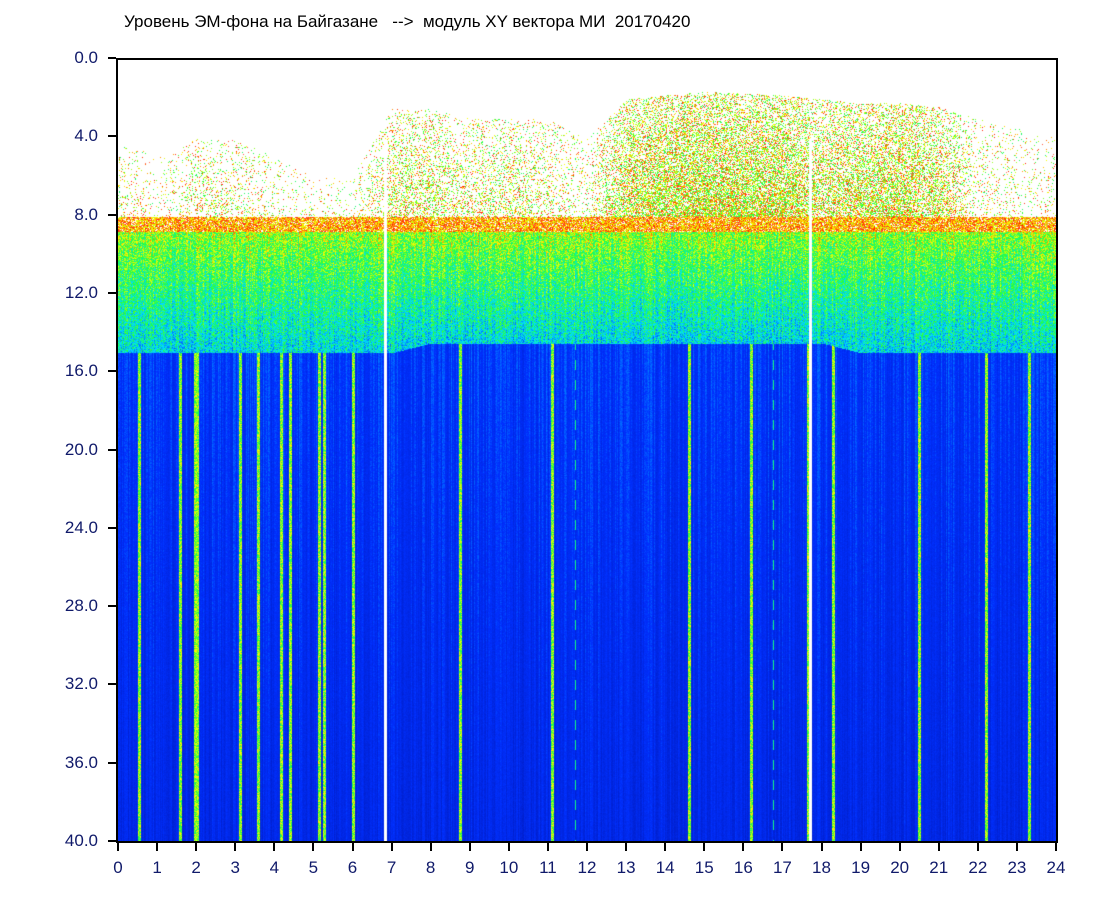 Image resolution: width=1096 pixels, height=900 pixels. I want to click on x-tick-label: 14, so click(665, 867).